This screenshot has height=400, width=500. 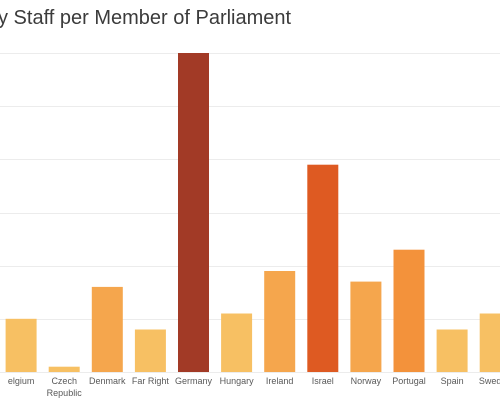 I want to click on x-tick-label: Norway, so click(x=366, y=381).